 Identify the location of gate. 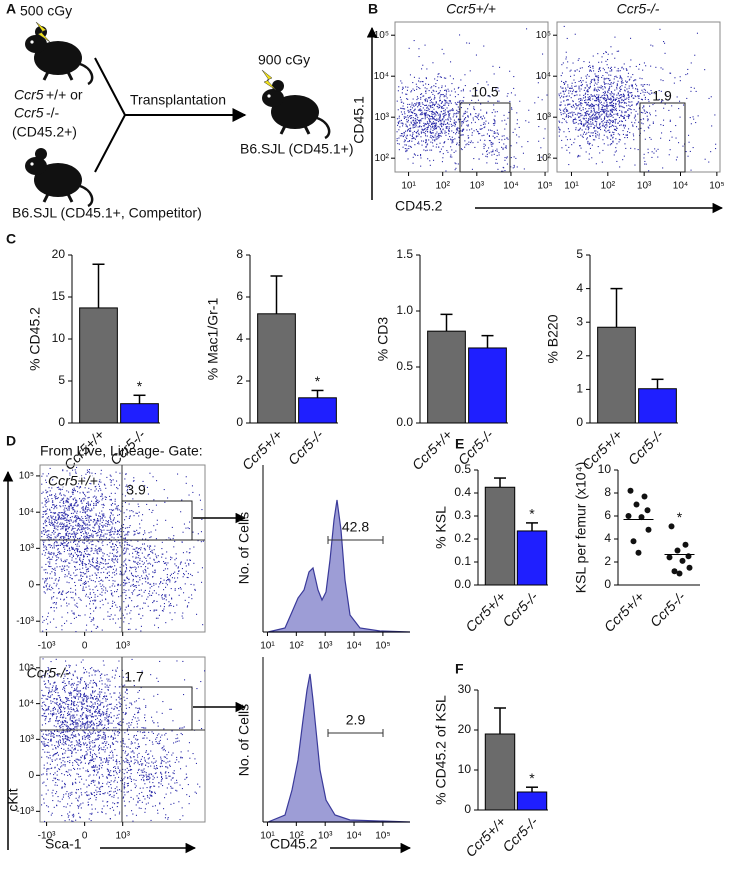
(485, 137).